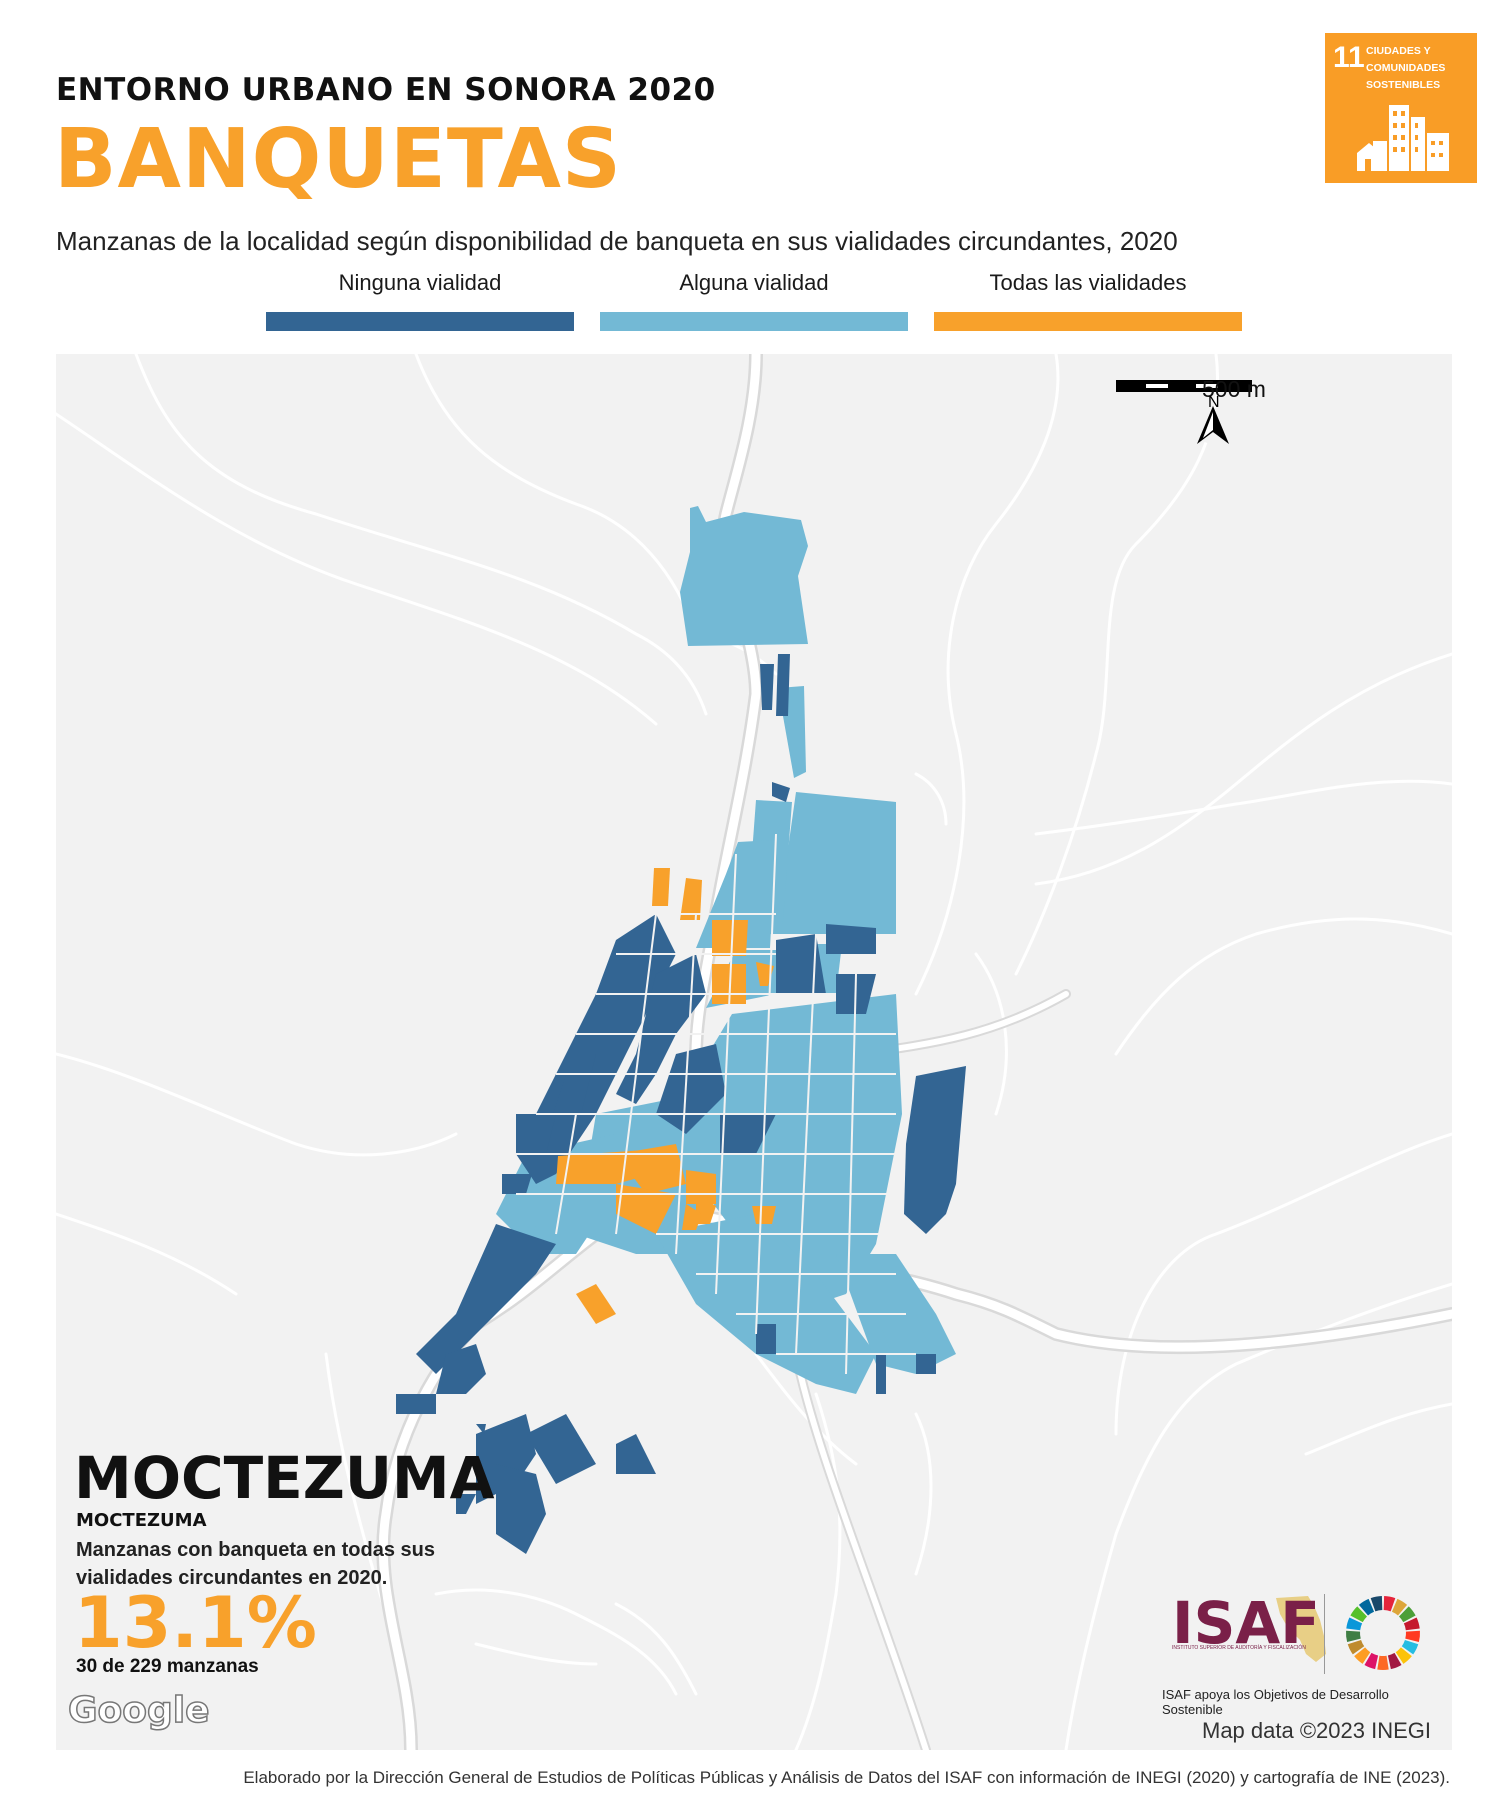 This screenshot has height=1800, width=1500. What do you see at coordinates (1383, 1633) in the screenshot?
I see `sdg-wheel-icon` at bounding box center [1383, 1633].